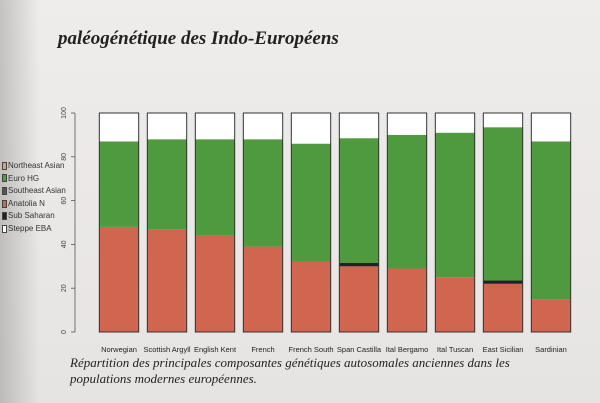 The image size is (600, 403). Describe the element at coordinates (262, 349) in the screenshot. I see `x-tick-label: French` at that location.